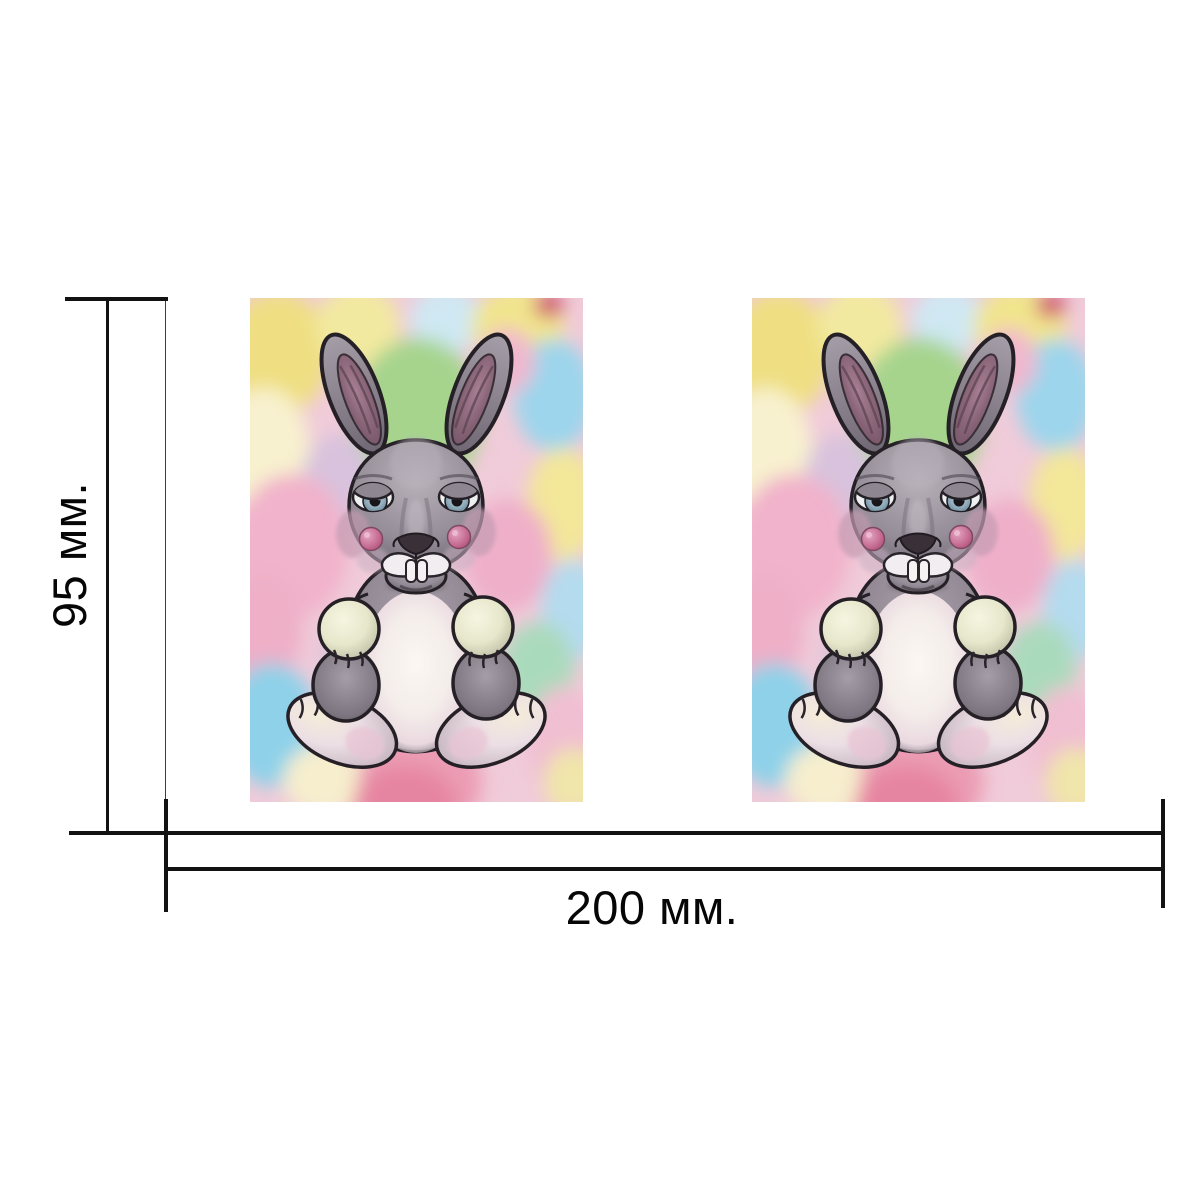 The width and height of the screenshot is (1200, 1200). I want to click on bunny-print-left, so click(416, 550).